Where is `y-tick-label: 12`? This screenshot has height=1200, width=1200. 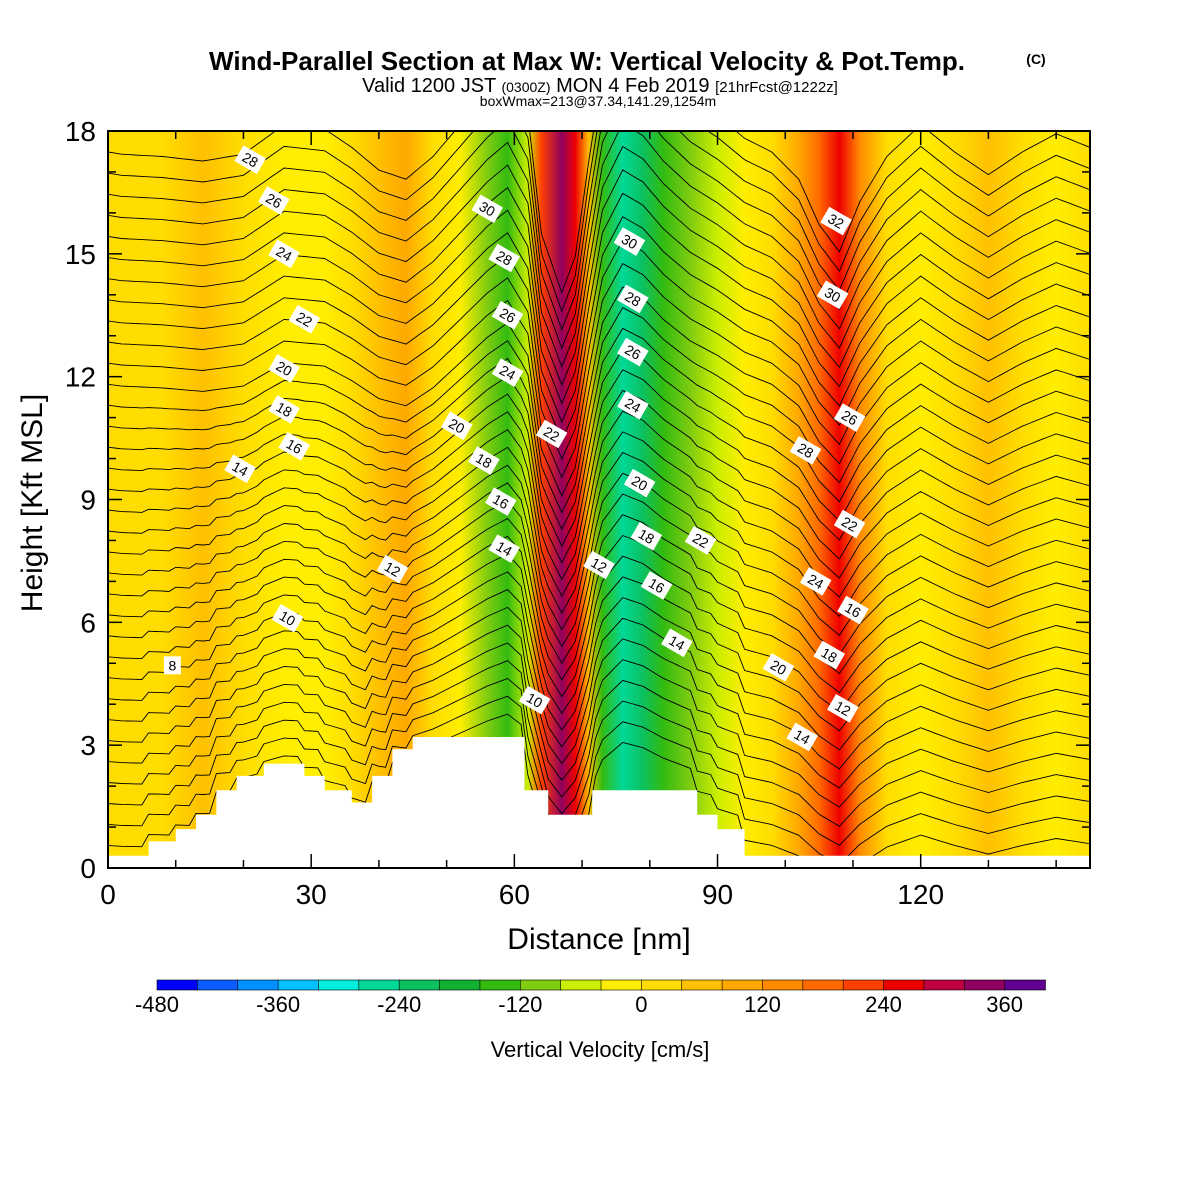 y-tick-label: 12 is located at coordinates (80, 377).